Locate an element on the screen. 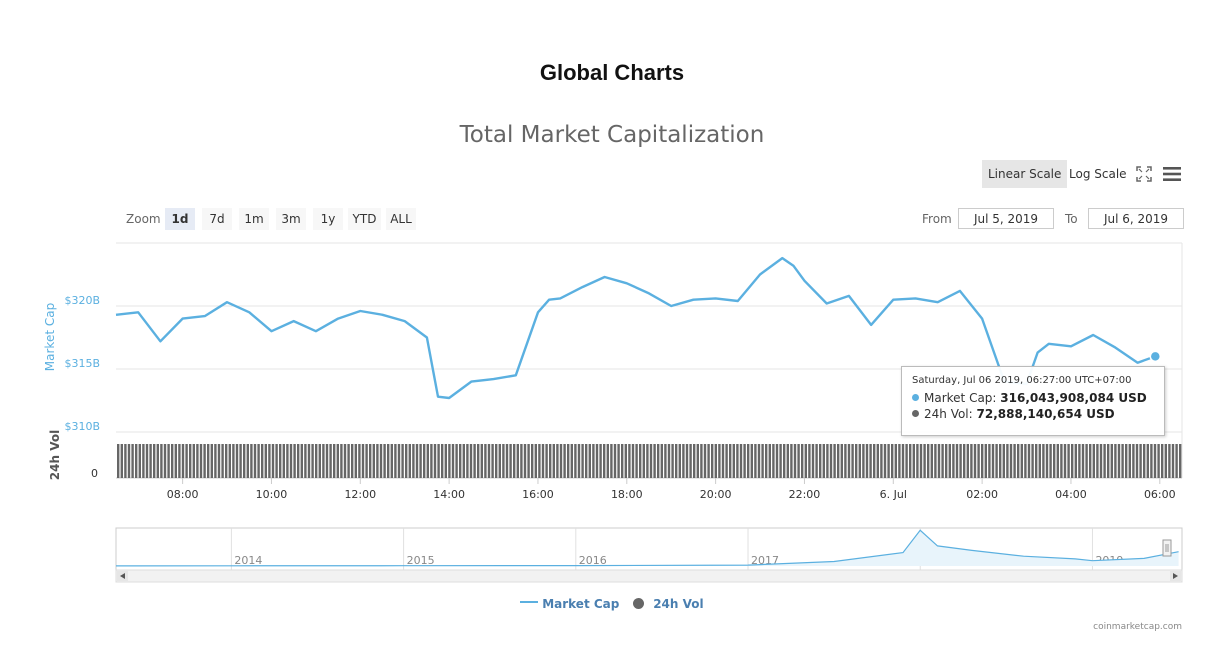 This screenshot has width=1224, height=652. to-date-input: Jul 6, 2019 is located at coordinates (1136, 218).